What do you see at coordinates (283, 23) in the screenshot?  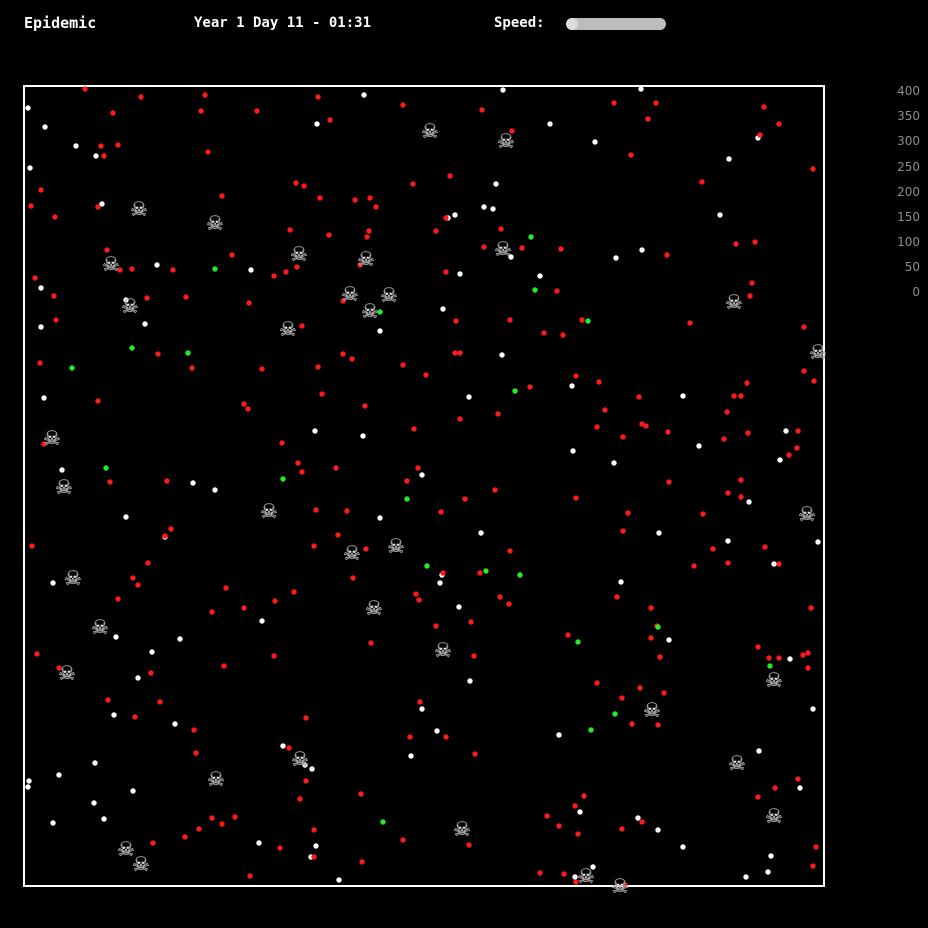 I see `simulation-clock: Year 1 Day 11 - 01:31` at bounding box center [283, 23].